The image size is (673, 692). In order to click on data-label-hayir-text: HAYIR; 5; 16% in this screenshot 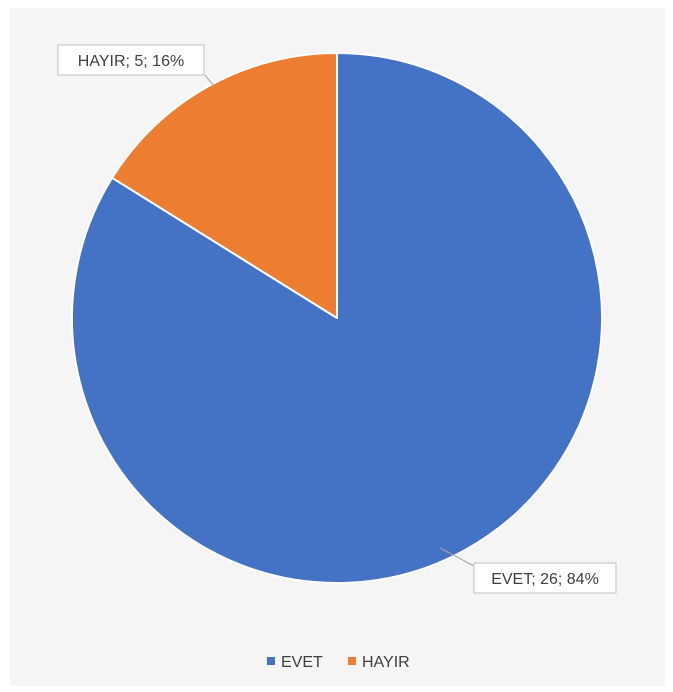, I will do `click(131, 61)`.